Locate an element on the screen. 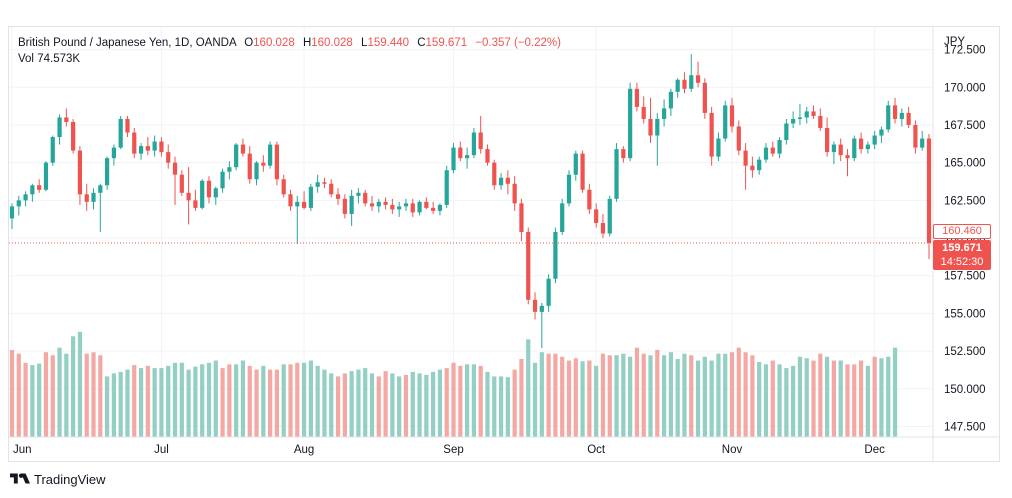 The height and width of the screenshot is (498, 1012). y-tick-label: 155.000 is located at coordinates (965, 314).